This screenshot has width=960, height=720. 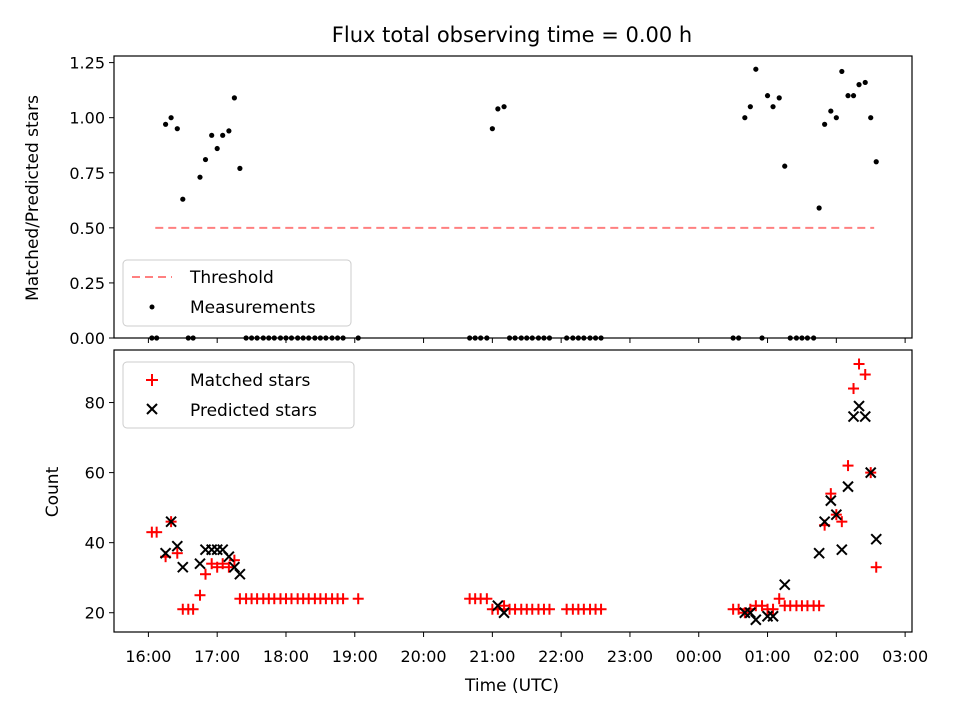 What do you see at coordinates (152, 380) in the screenshot?
I see `legend-matched-swatch` at bounding box center [152, 380].